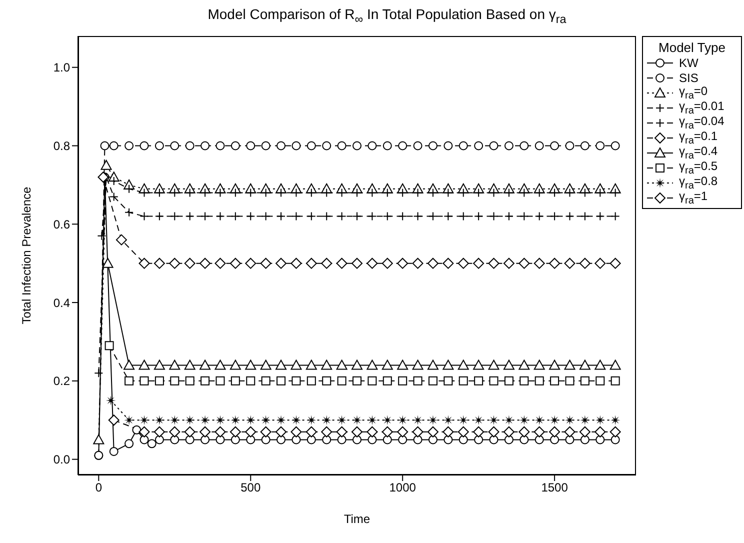  I want to click on y-tick-label: 0.8, so click(61, 146).